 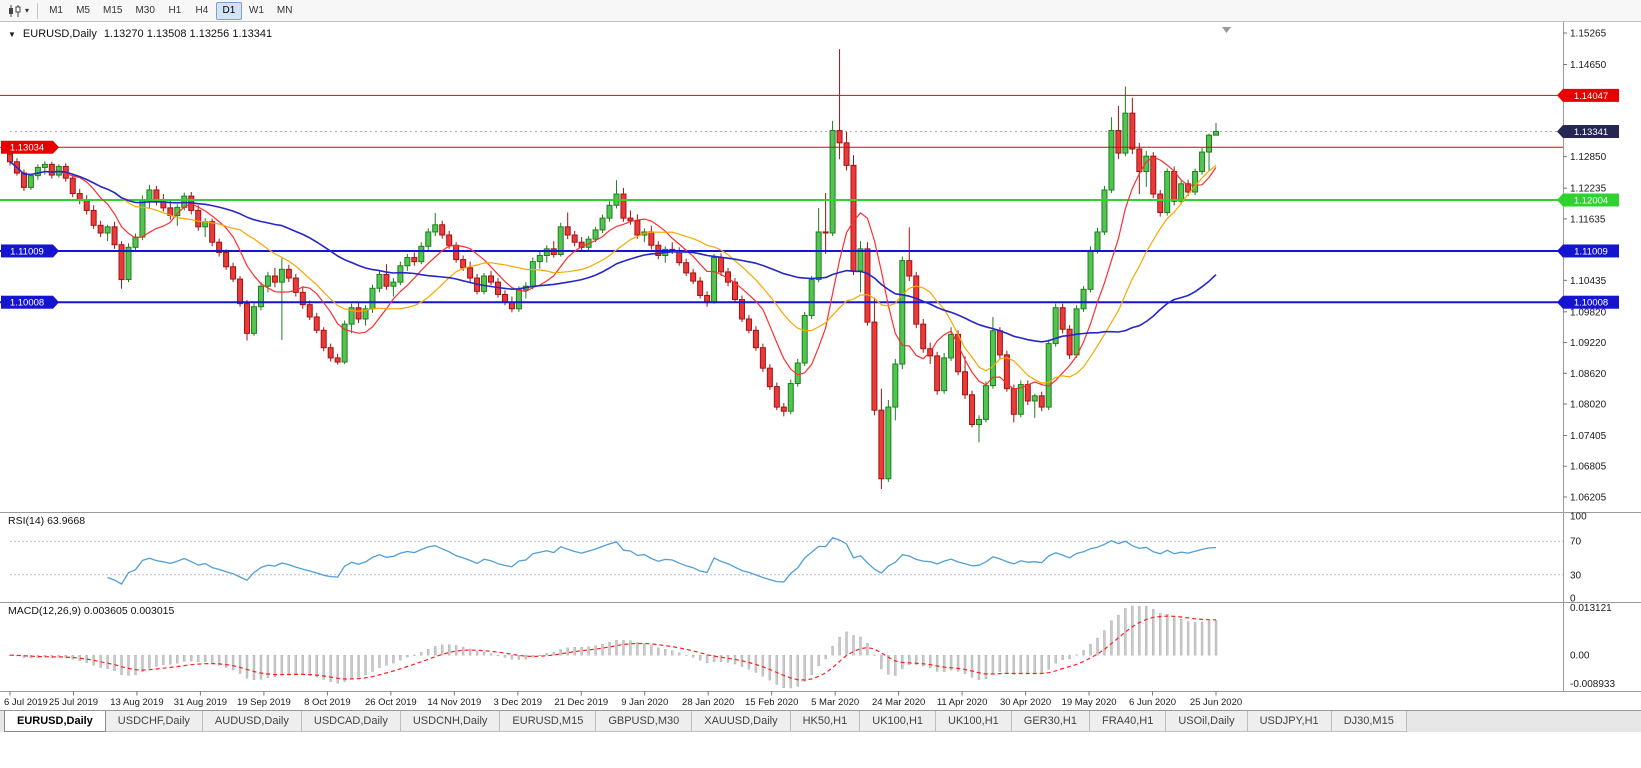 What do you see at coordinates (83, 10) in the screenshot?
I see `timeframe-button-m5: M5` at bounding box center [83, 10].